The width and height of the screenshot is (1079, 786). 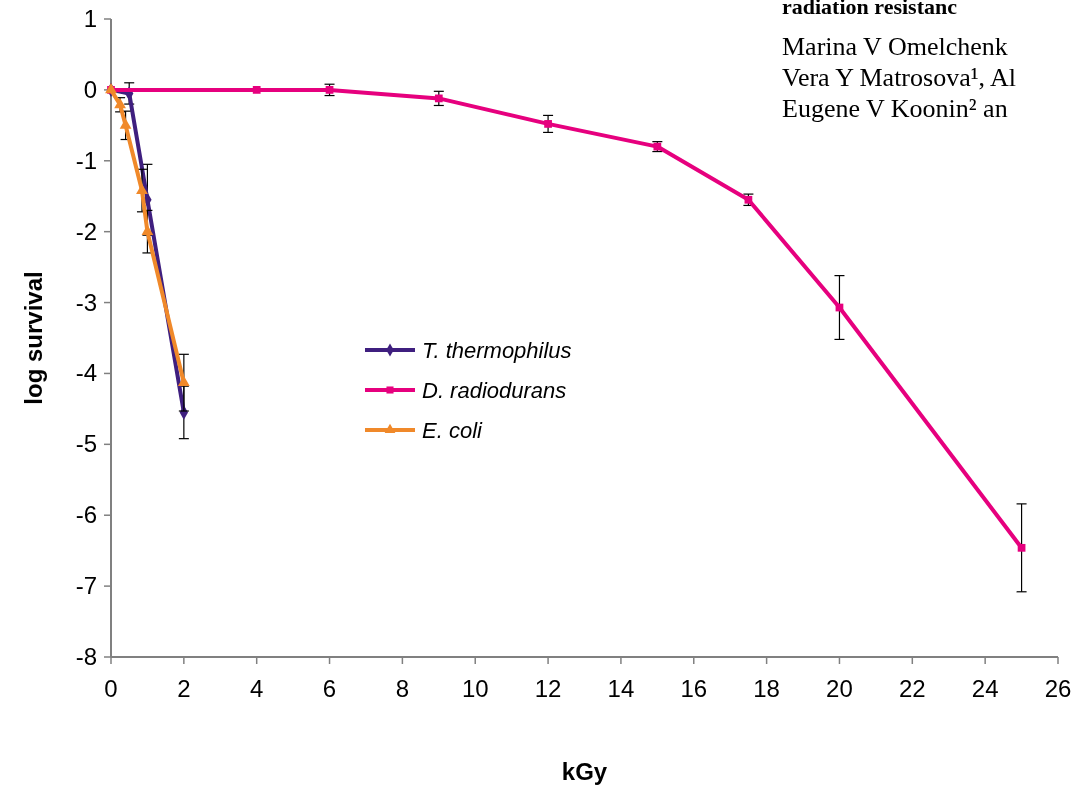 What do you see at coordinates (766, 688) in the screenshot?
I see `x-tick-label: 18` at bounding box center [766, 688].